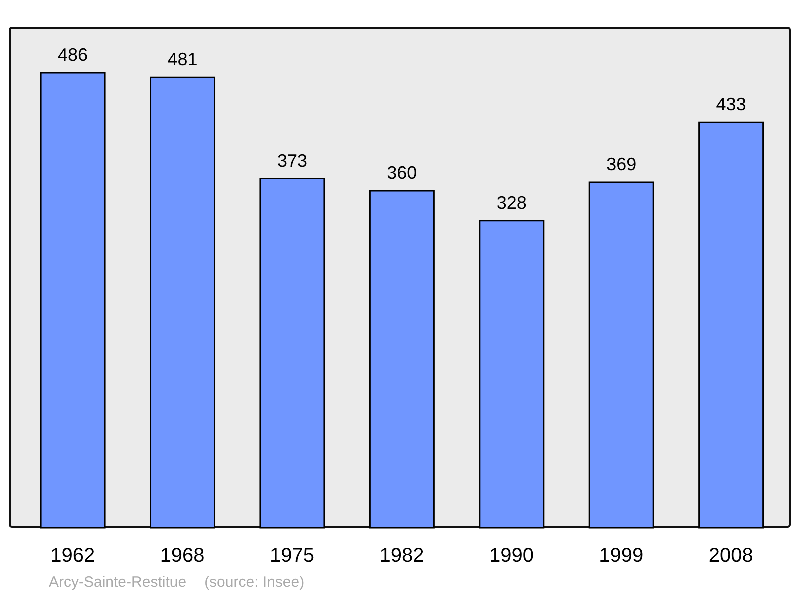 The width and height of the screenshot is (800, 598). What do you see at coordinates (621, 164) in the screenshot?
I see `data-label: 369` at bounding box center [621, 164].